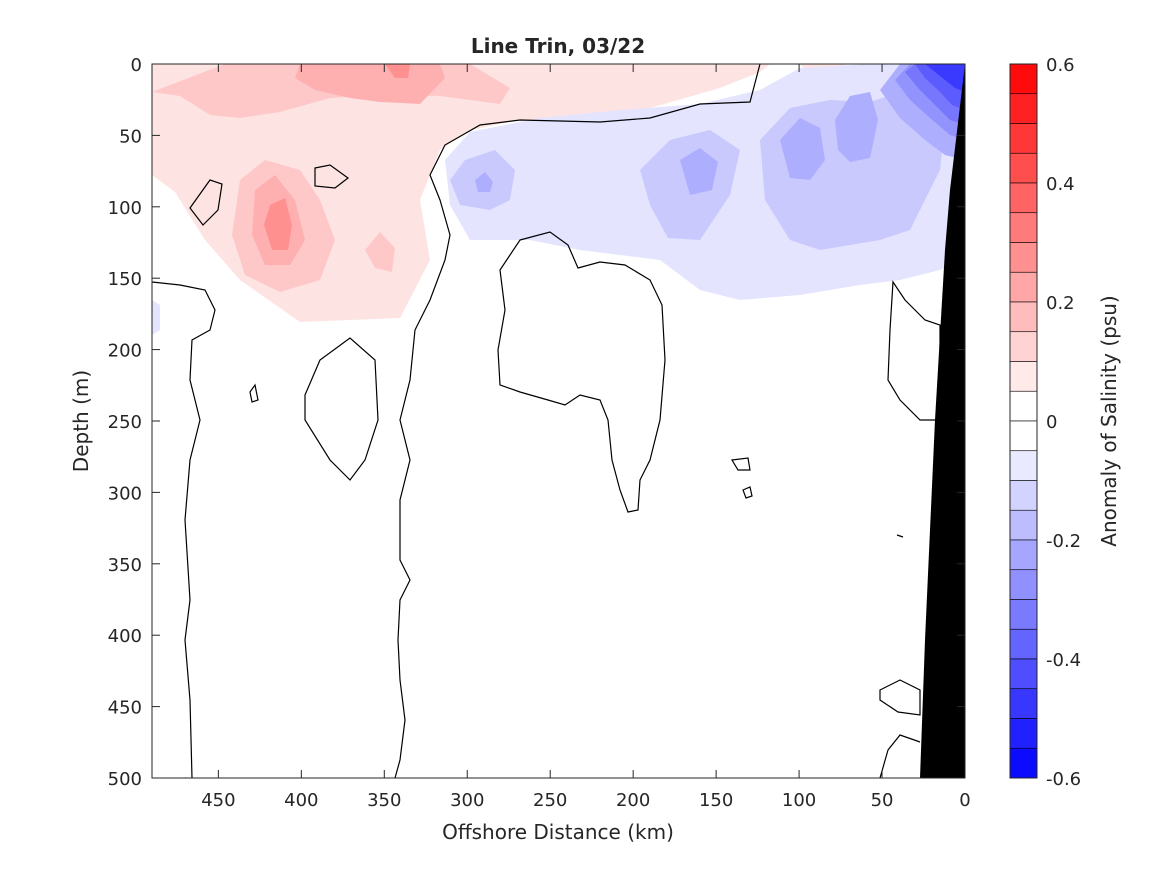 This screenshot has height=875, width=1167. Describe the element at coordinates (1051, 422) in the screenshot. I see `colorbar-tick-label: 0` at that location.